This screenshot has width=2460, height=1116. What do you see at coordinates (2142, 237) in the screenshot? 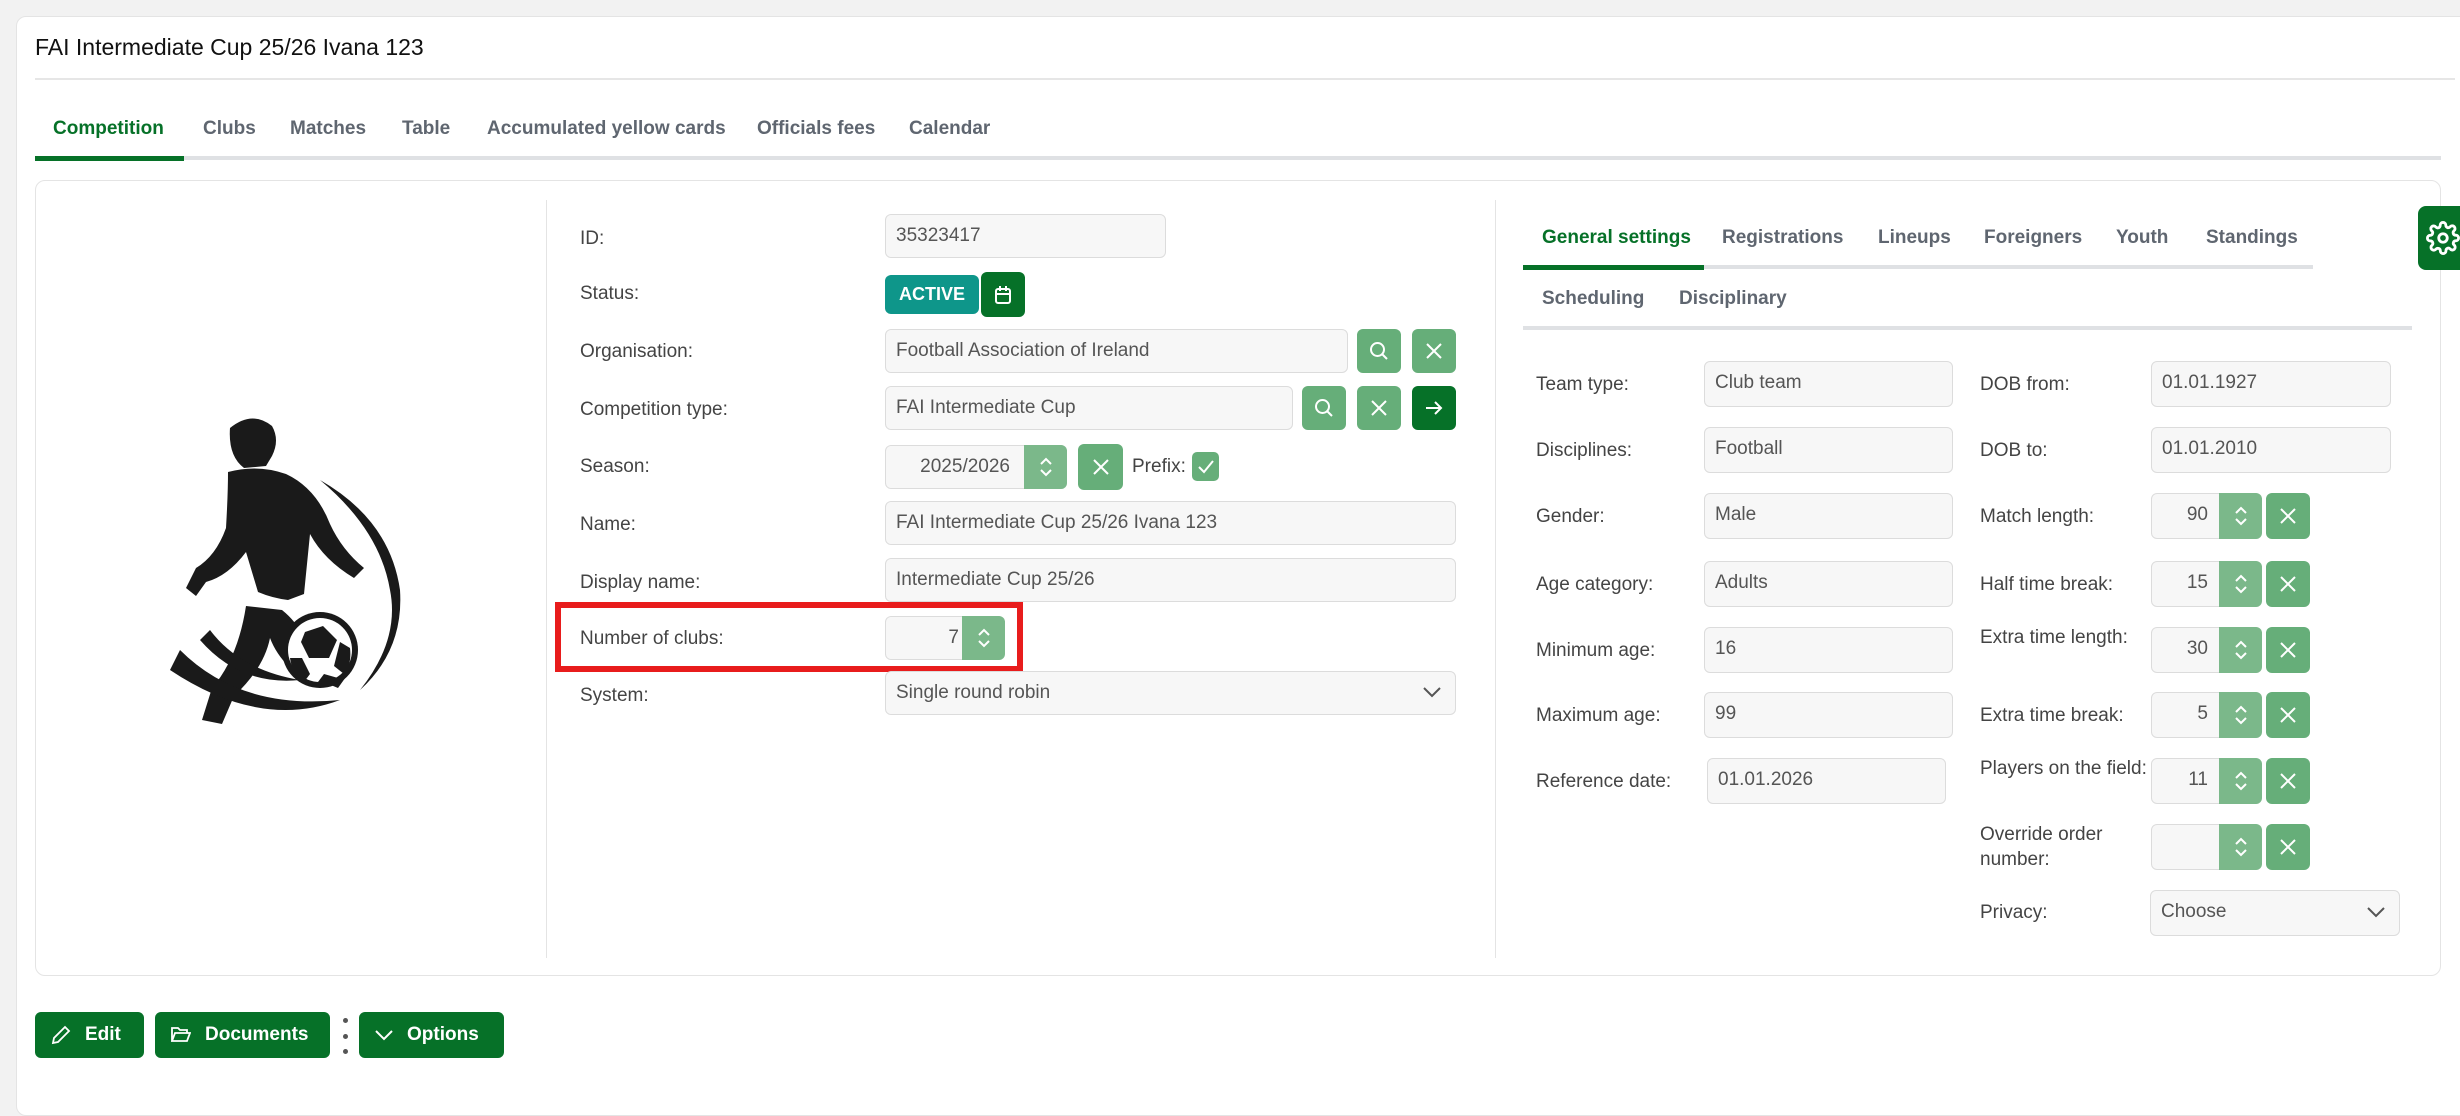
I see `tab-youth: Youth` at bounding box center [2142, 237].